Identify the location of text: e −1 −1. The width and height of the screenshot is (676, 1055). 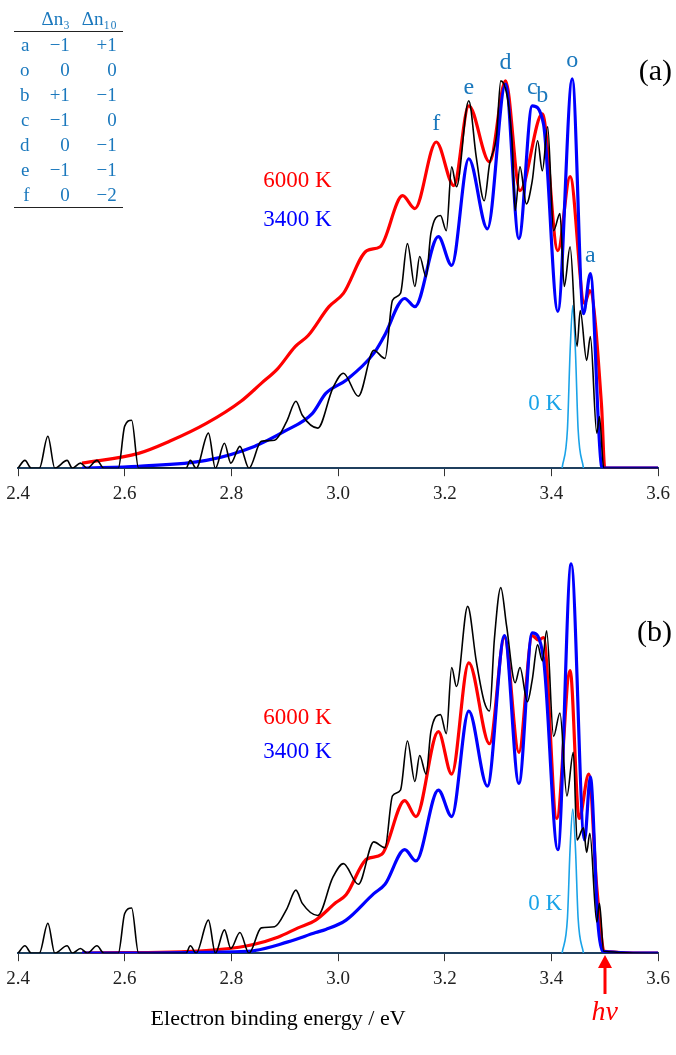
(69, 169).